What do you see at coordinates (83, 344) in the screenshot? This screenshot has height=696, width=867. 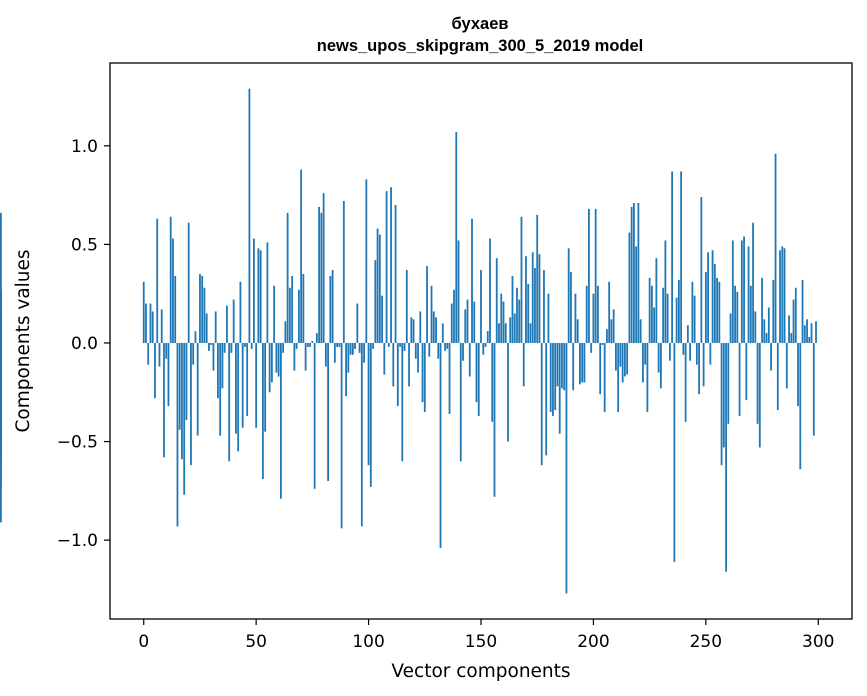 I see `y-axis-ticks: −1.0 −0.5 0.0 0.5 1.0` at bounding box center [83, 344].